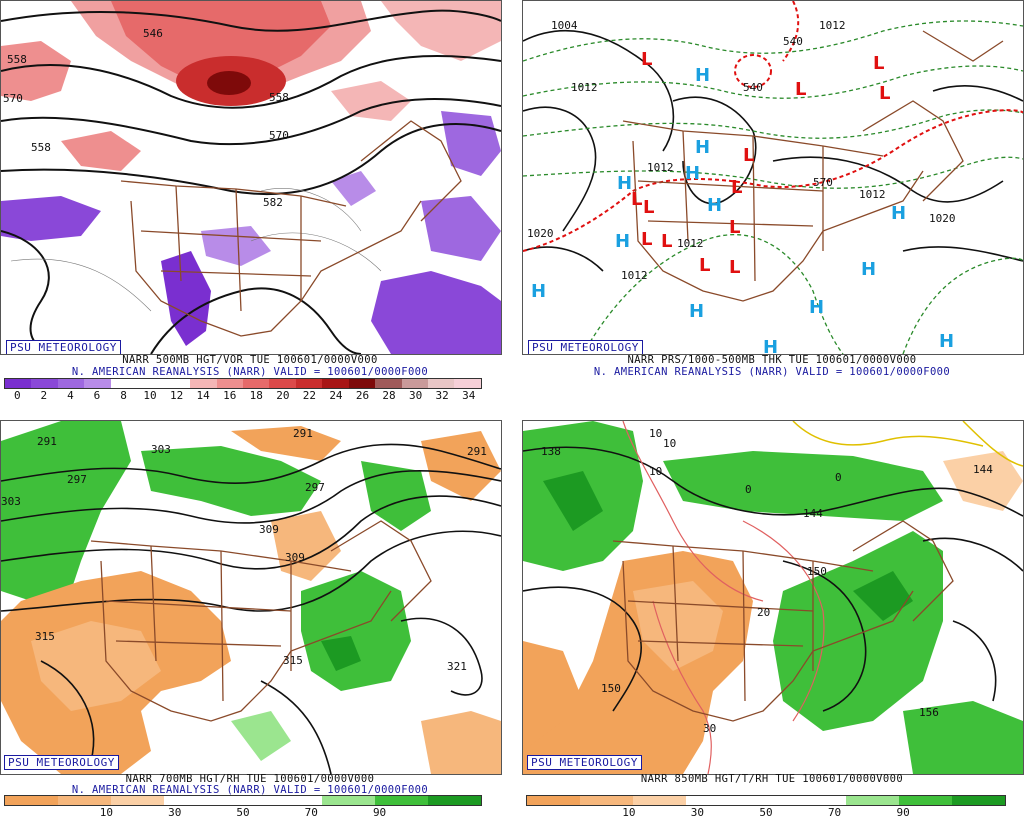 This screenshot has height=820, width=1024. I want to click on contour-label: 540, so click(753, 87).